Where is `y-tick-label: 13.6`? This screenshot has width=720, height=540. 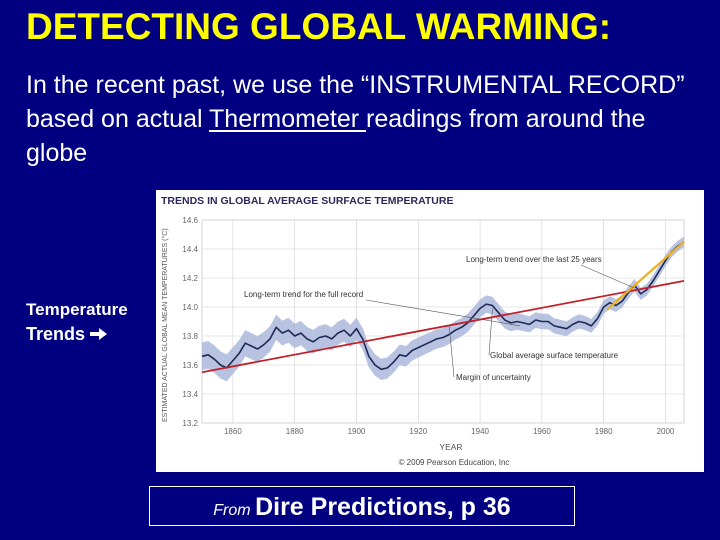 y-tick-label: 13.6 is located at coordinates (190, 365).